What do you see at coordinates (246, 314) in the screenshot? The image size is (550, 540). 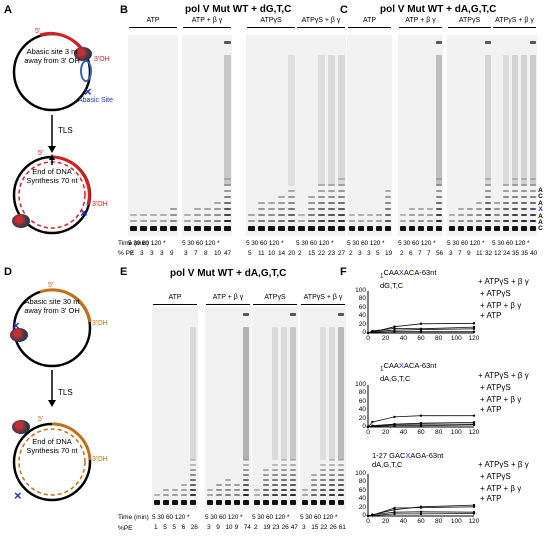 I see `full-length-band` at bounding box center [246, 314].